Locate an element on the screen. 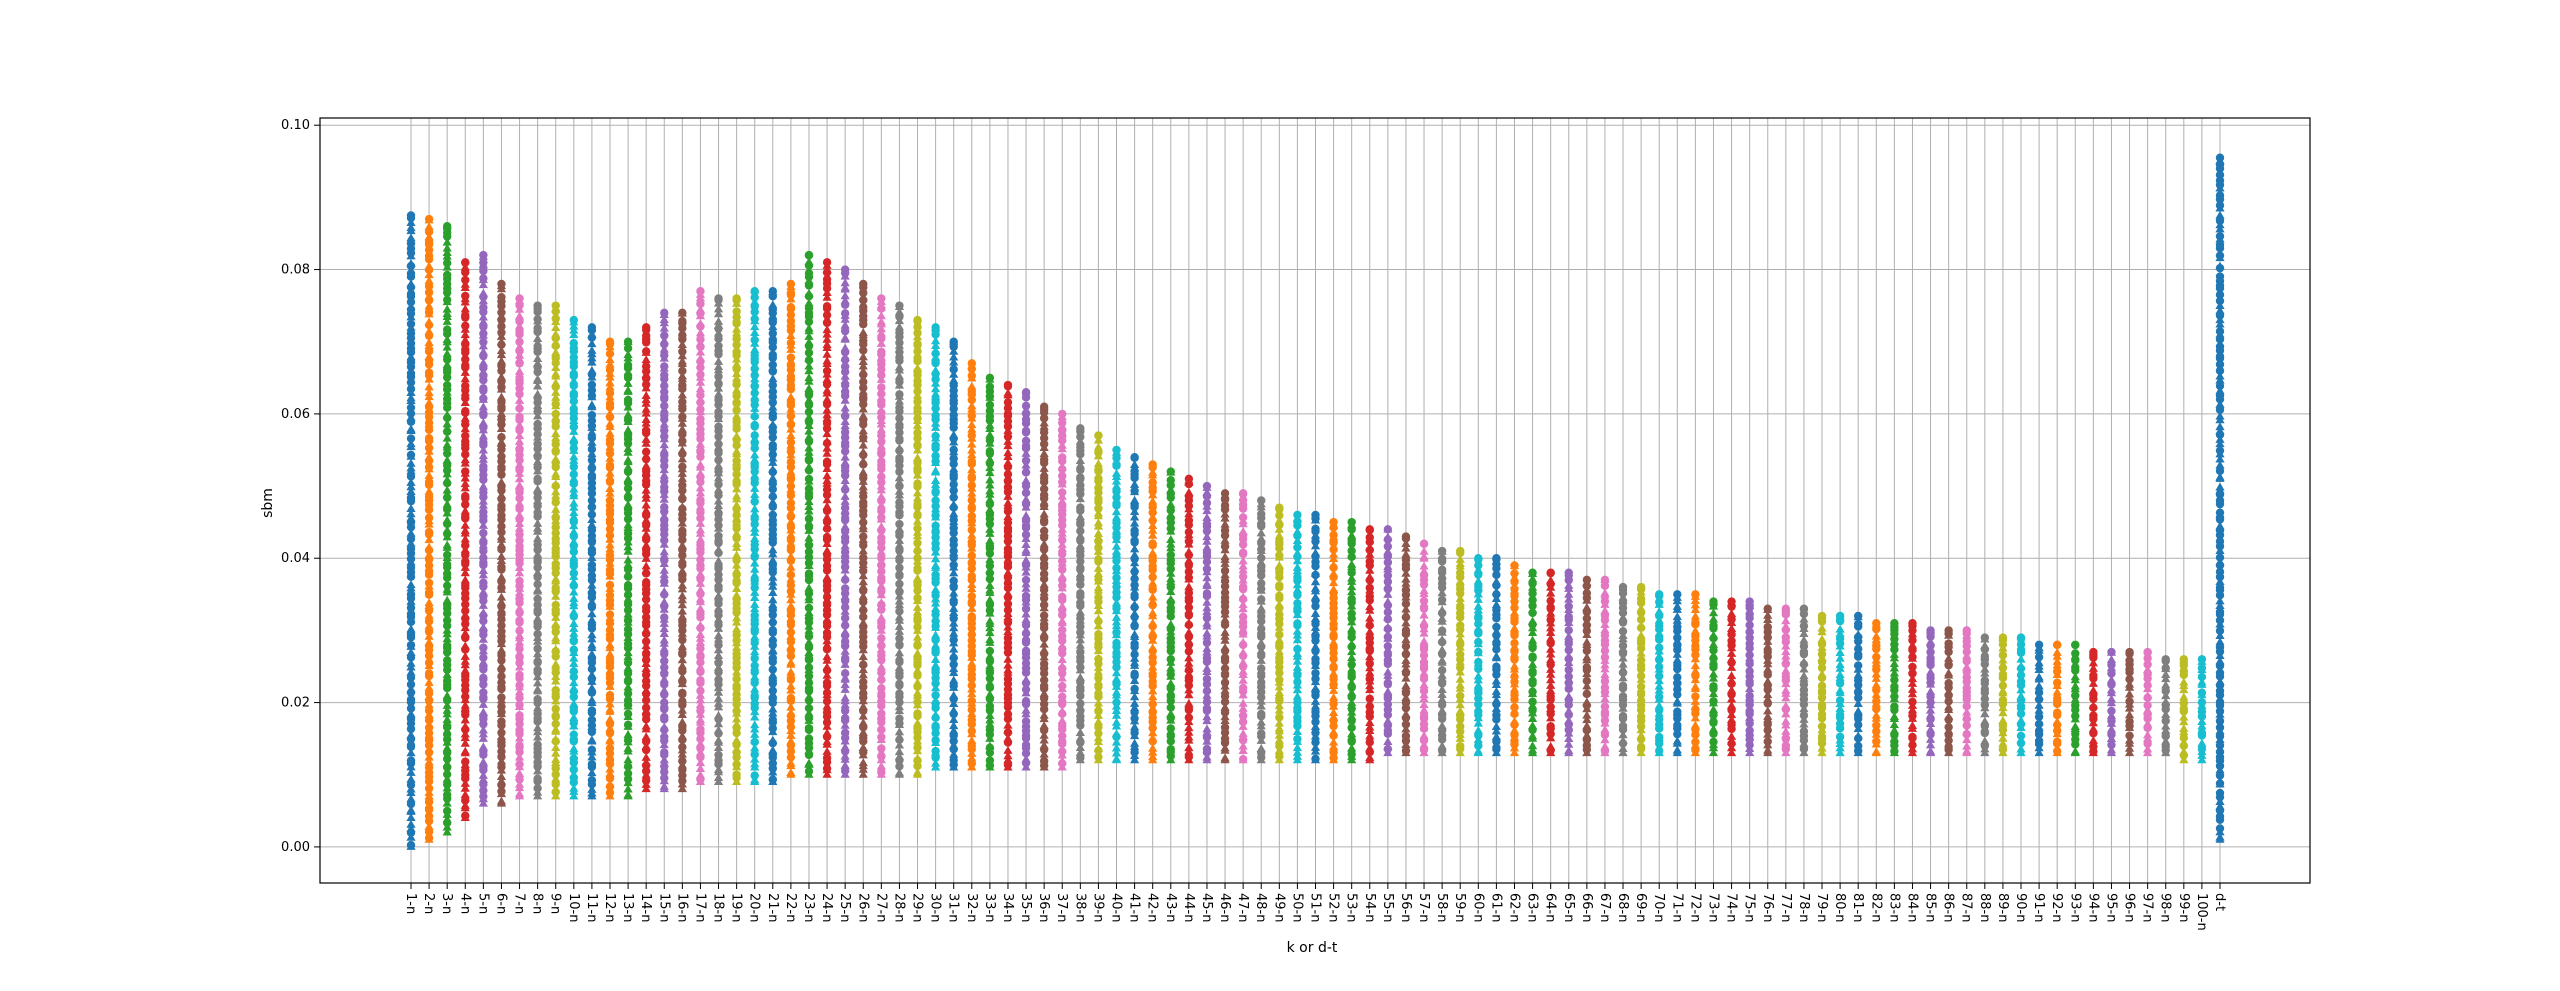  series-50-n is located at coordinates (1297, 637).